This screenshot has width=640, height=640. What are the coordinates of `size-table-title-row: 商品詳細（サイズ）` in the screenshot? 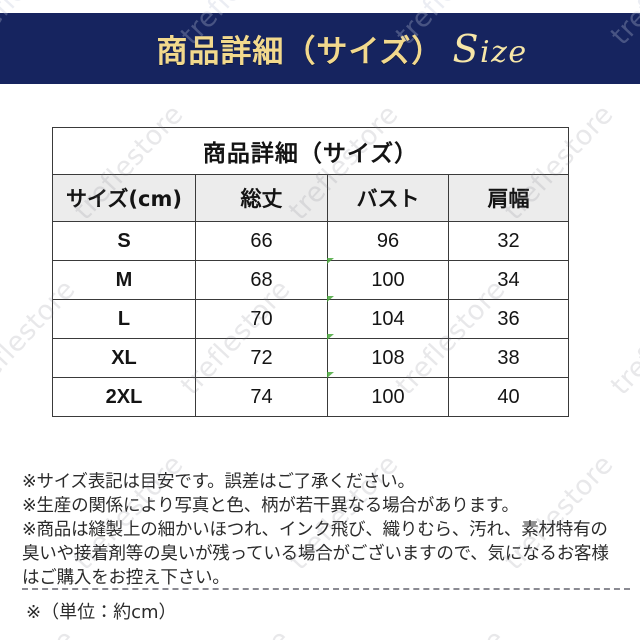 It's located at (310, 151).